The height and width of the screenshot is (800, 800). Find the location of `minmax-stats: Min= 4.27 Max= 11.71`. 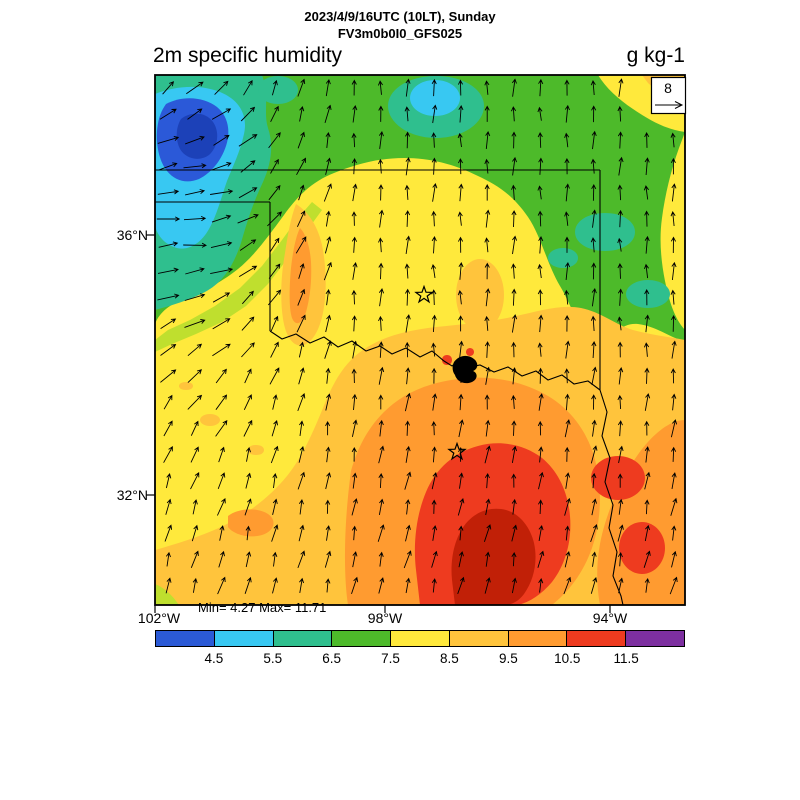

minmax-stats: Min= 4.27 Max= 11.71 is located at coordinates (262, 607).